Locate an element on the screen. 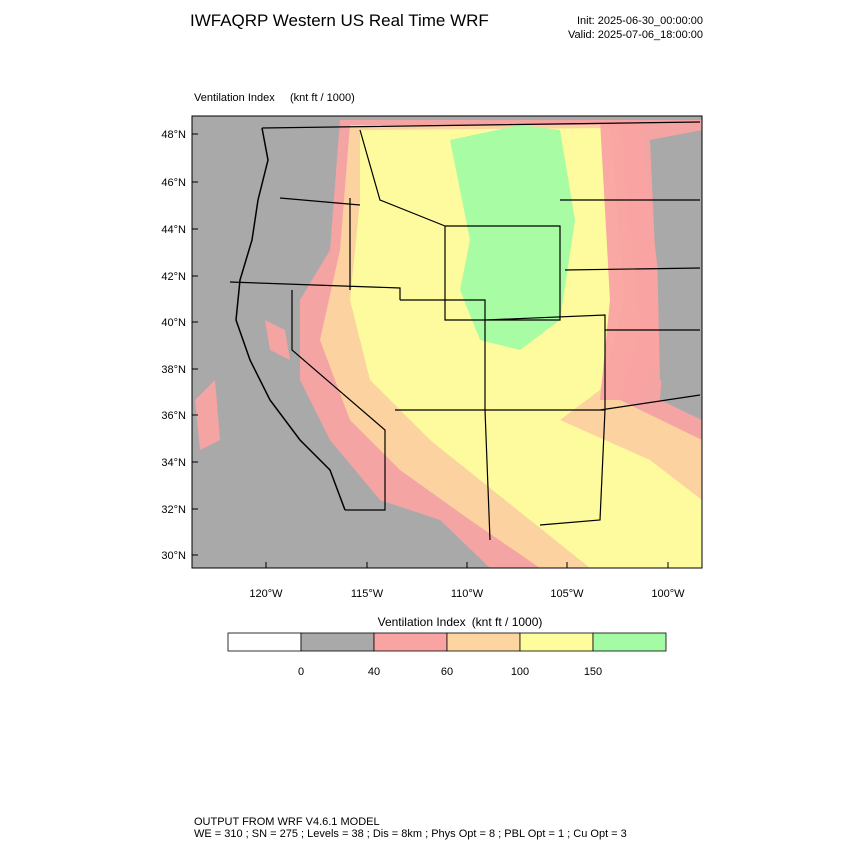 Image resolution: width=850 pixels, height=850 pixels. lat-label: 44°N is located at coordinates (173, 230).